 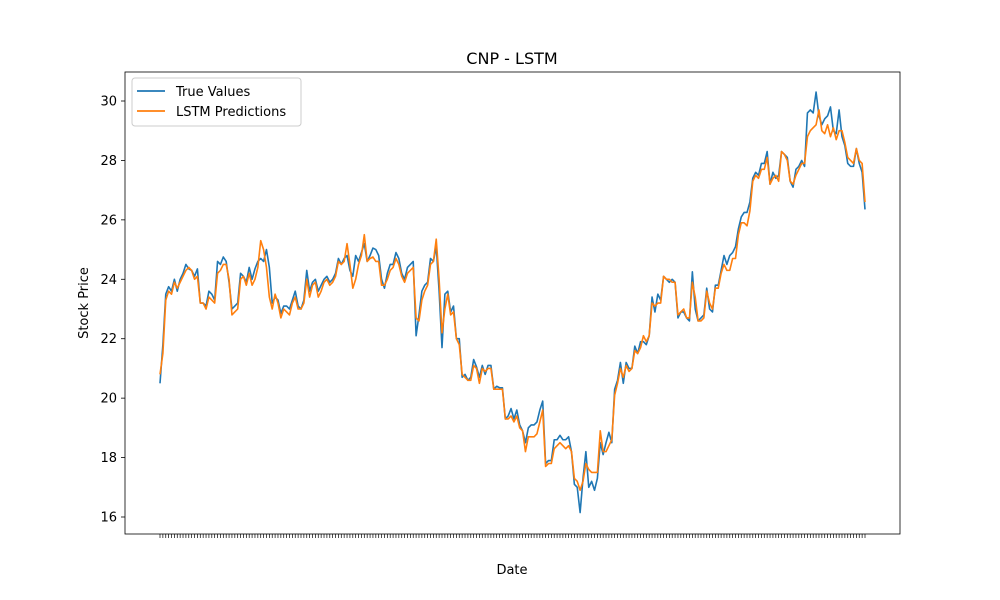 I want to click on y-tick-label: 22, so click(x=108, y=339).